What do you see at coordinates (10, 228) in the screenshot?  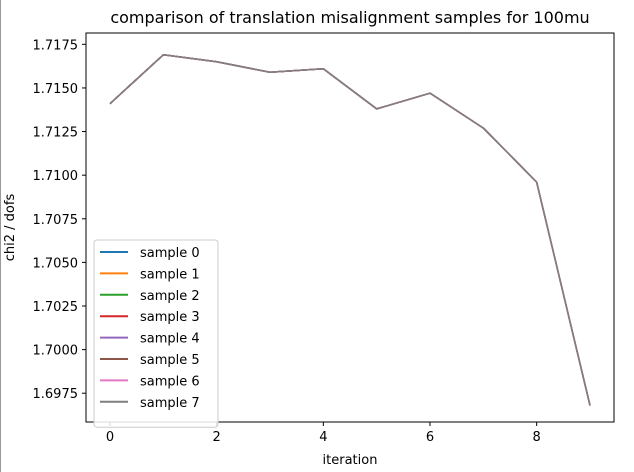 I see `y-axis-label: chi2 / dofs` at bounding box center [10, 228].